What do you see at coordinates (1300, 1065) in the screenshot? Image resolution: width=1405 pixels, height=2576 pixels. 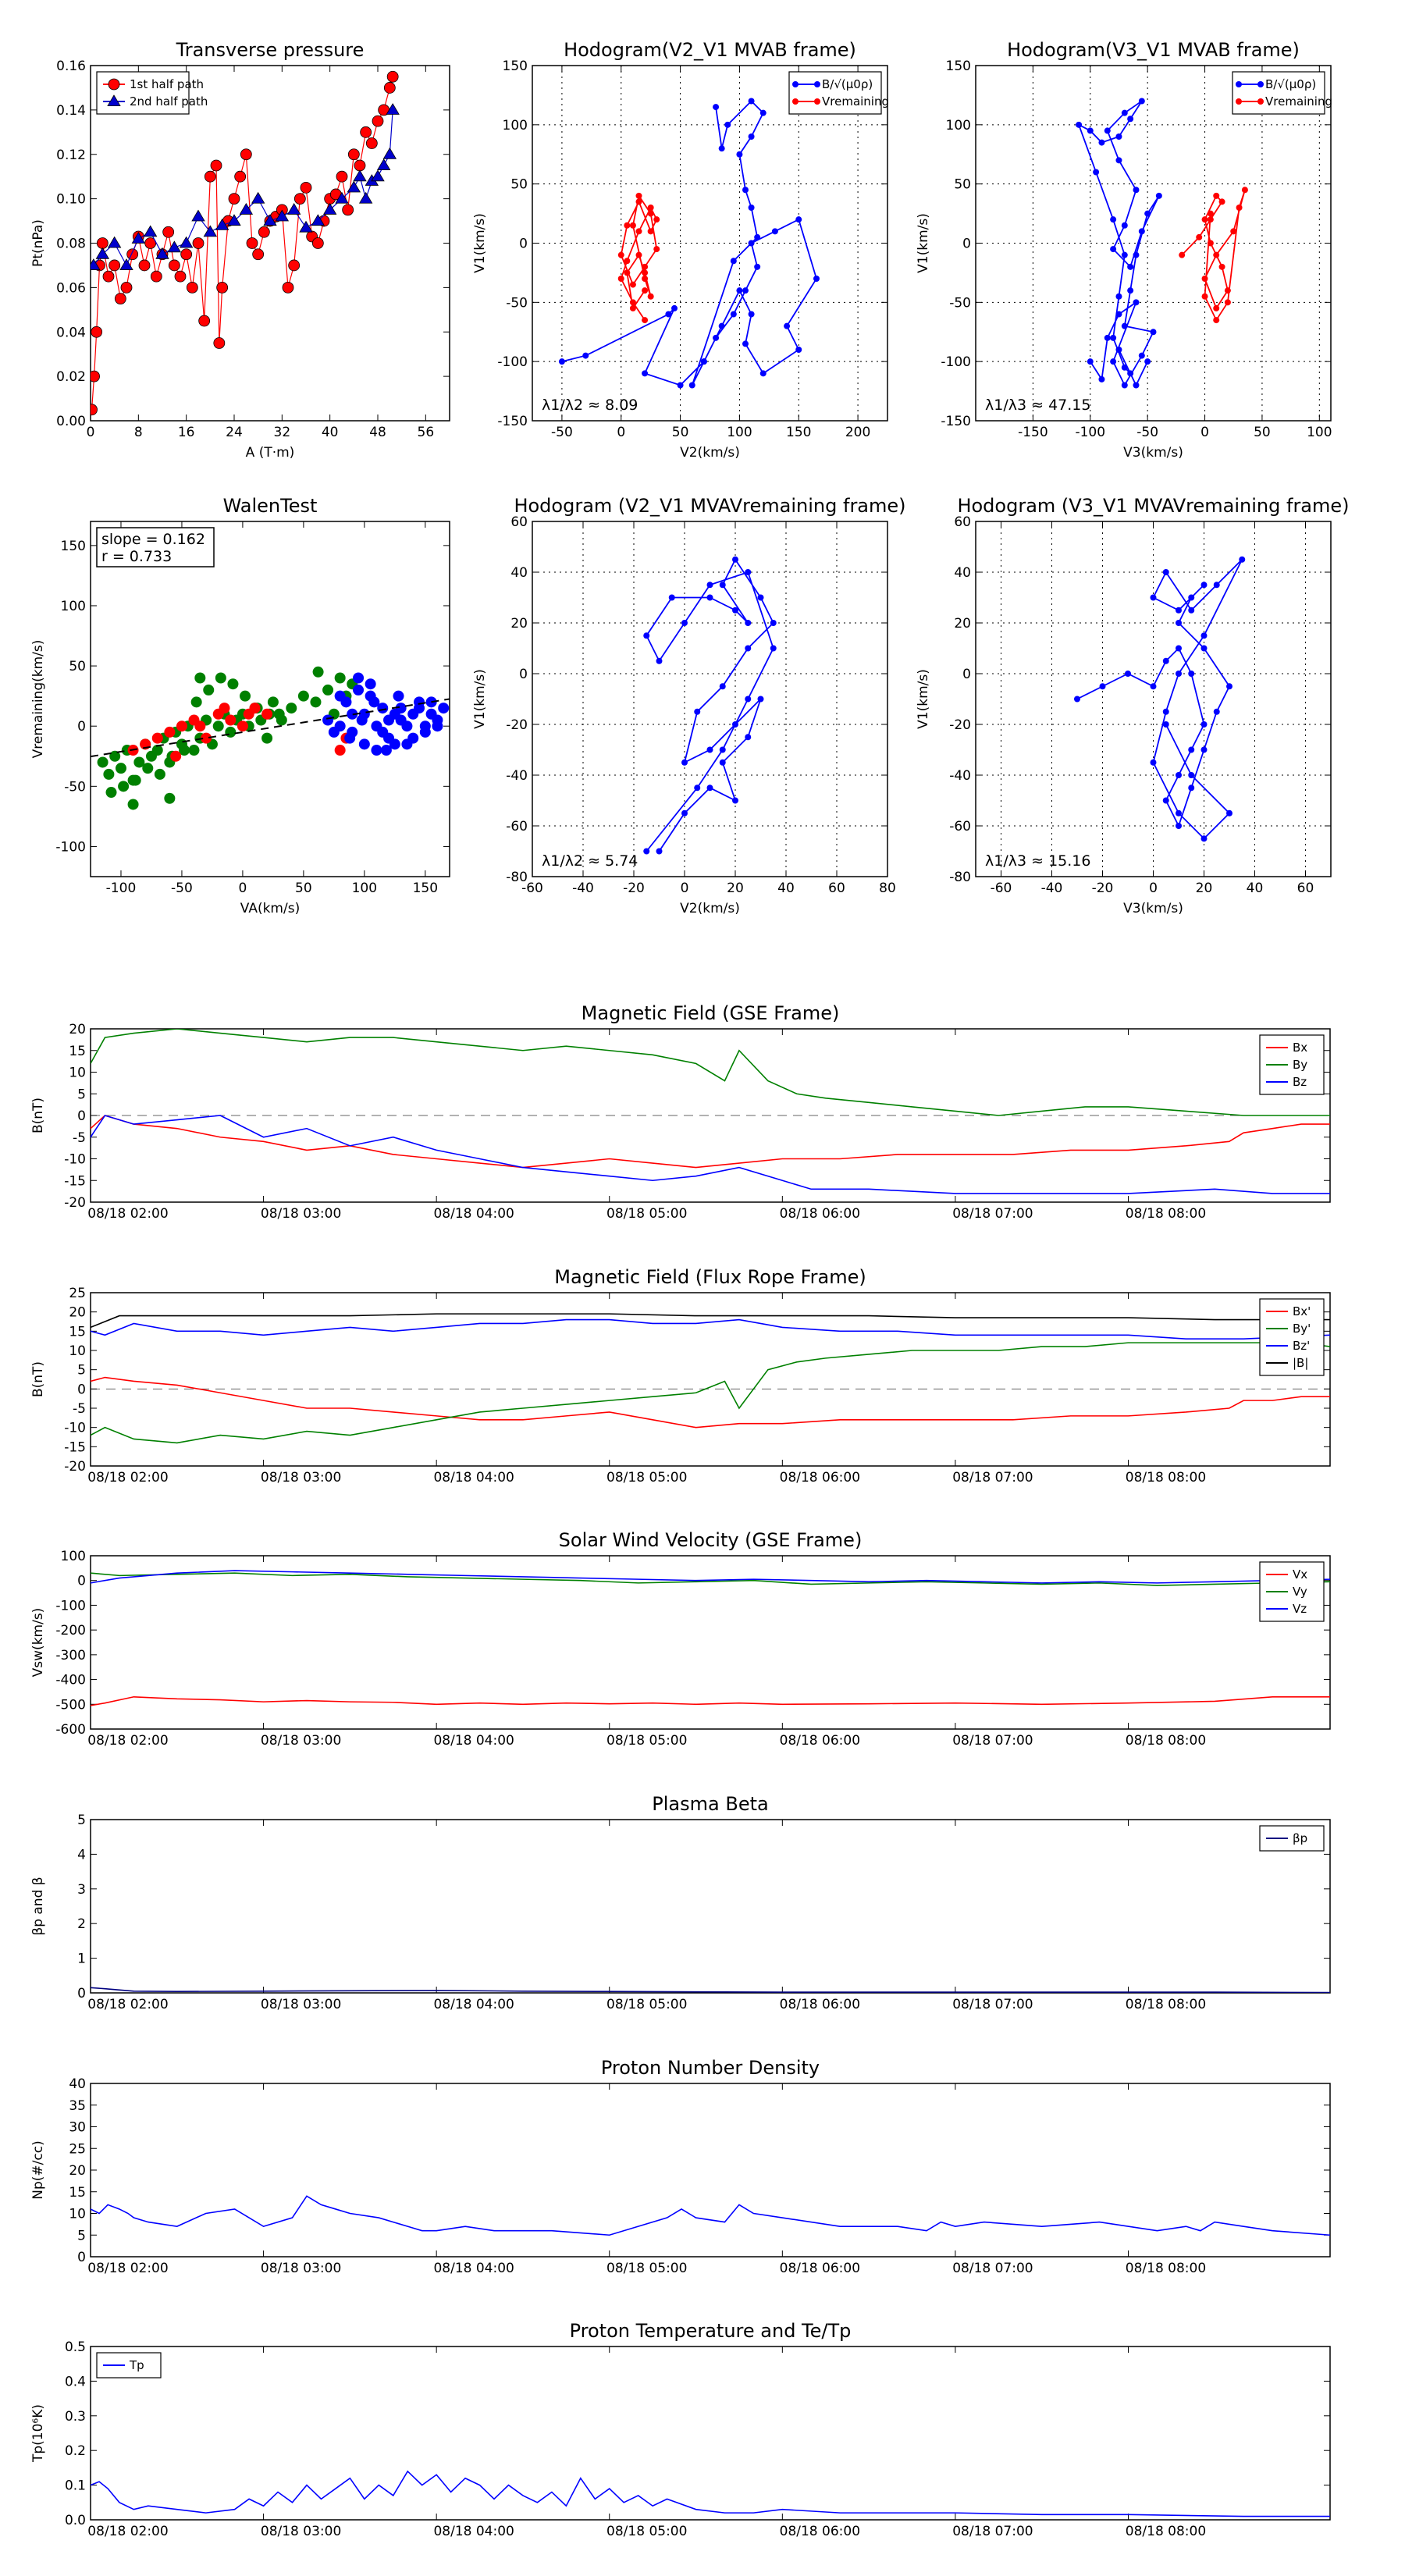 I see `legend-label: By` at bounding box center [1300, 1065].